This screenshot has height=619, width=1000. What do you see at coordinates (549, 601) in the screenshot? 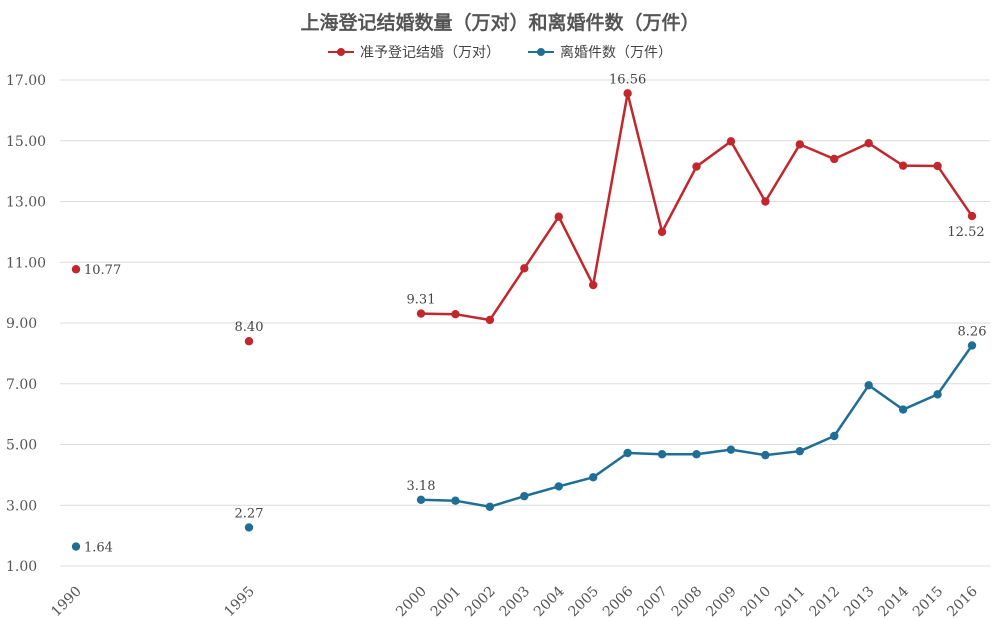
I see `x-tick-label: 2004` at bounding box center [549, 601].